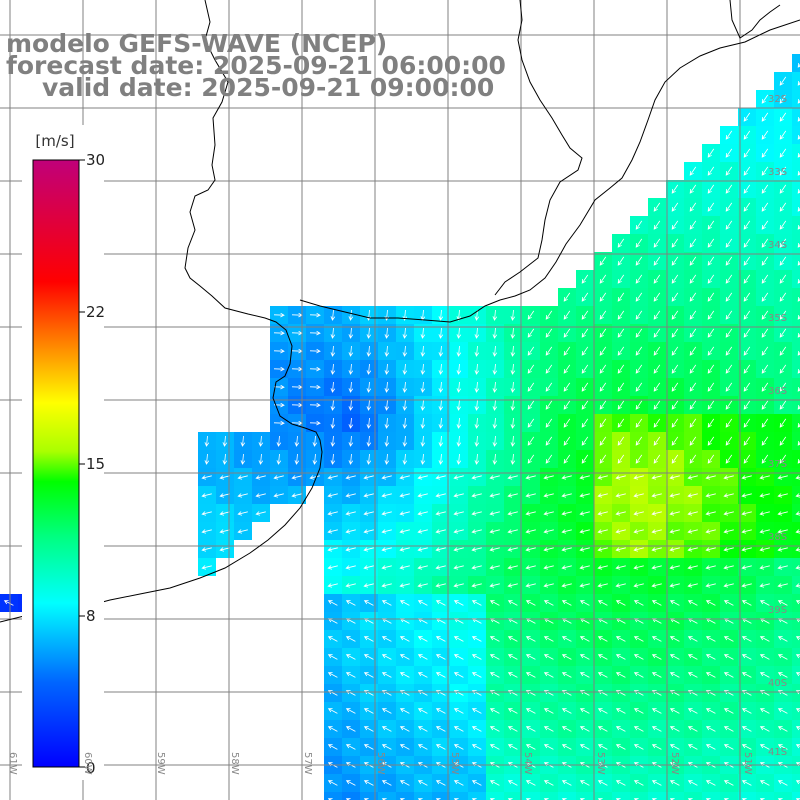 The image size is (800, 800). What do you see at coordinates (96, 312) in the screenshot?
I see `colorbar-tick-label: 22` at bounding box center [96, 312].